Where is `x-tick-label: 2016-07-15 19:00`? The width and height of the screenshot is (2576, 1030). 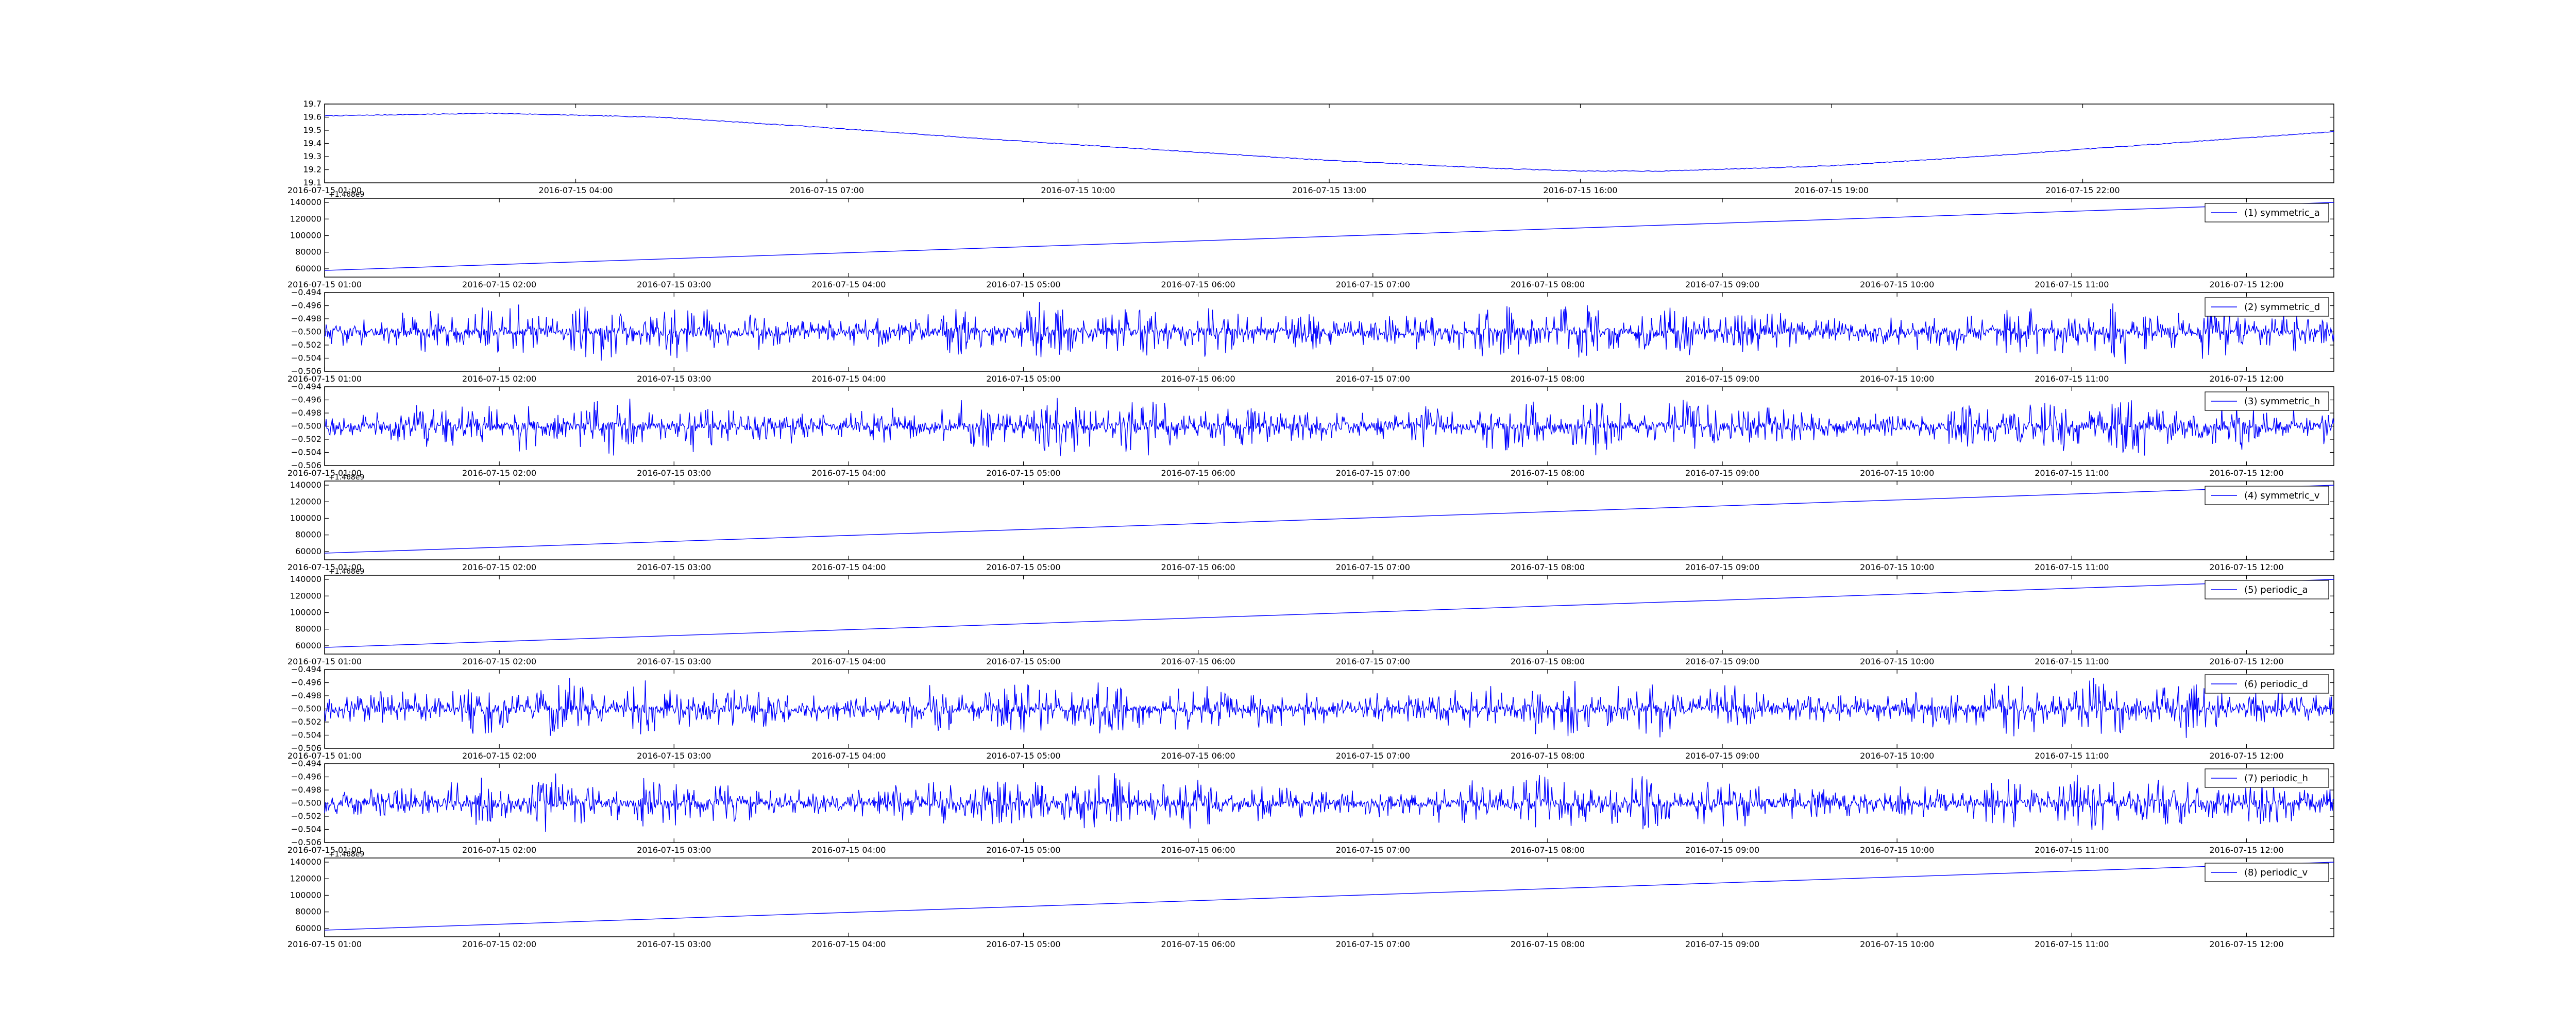 x-tick-label: 2016-07-15 19:00 is located at coordinates (1831, 190).